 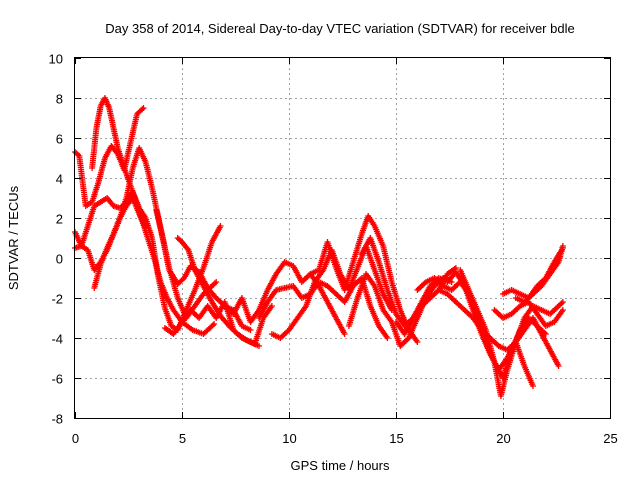 I want to click on x-tick-label: 5, so click(x=182, y=438).